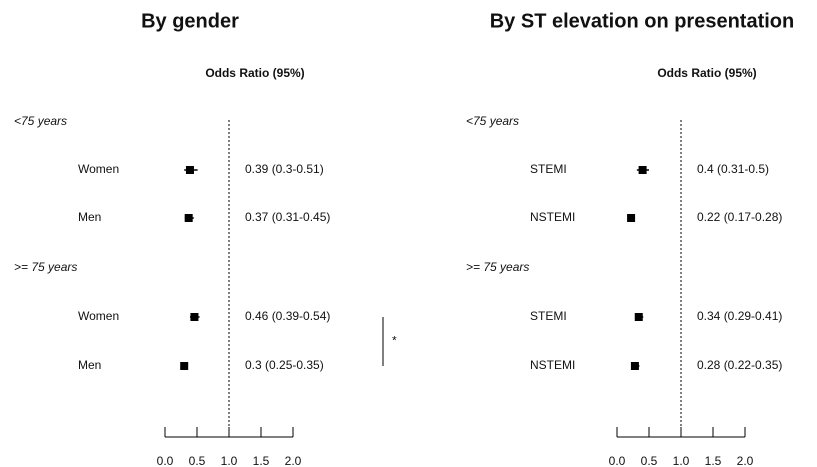 This screenshot has width=817, height=467. Describe the element at coordinates (739, 217) in the screenshot. I see `value-label: 0.22 (0.17-0.28)` at that location.